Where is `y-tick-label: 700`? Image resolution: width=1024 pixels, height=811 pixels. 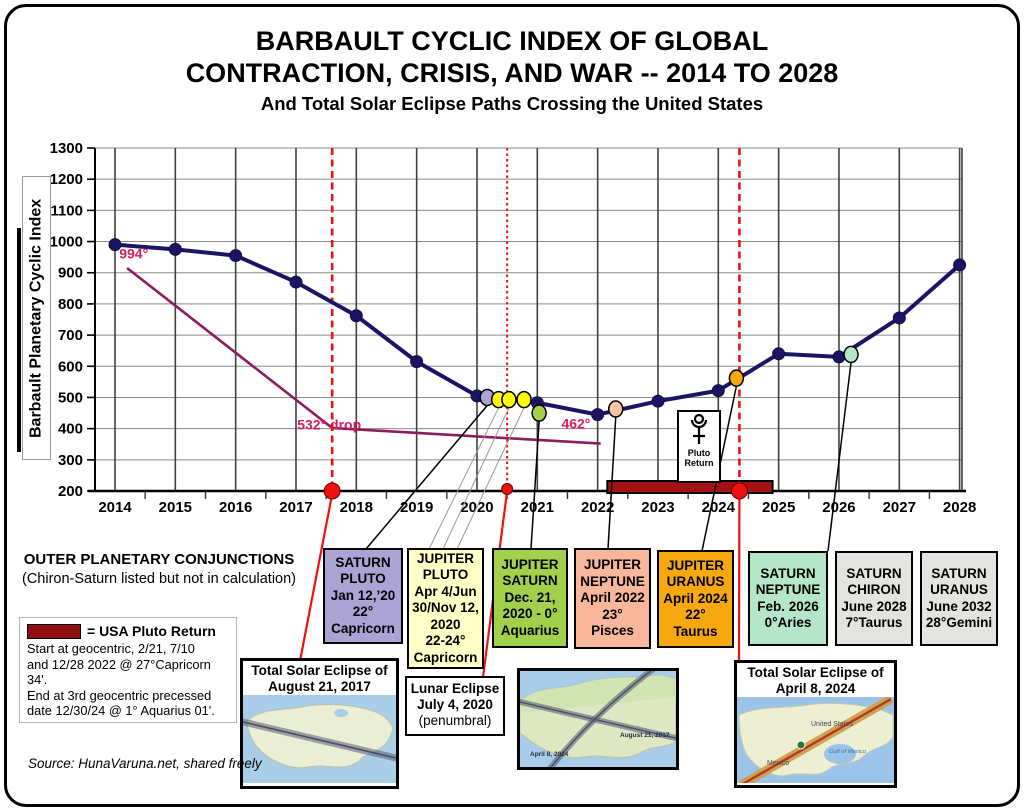 y-tick-label: 700 is located at coordinates (70, 335).